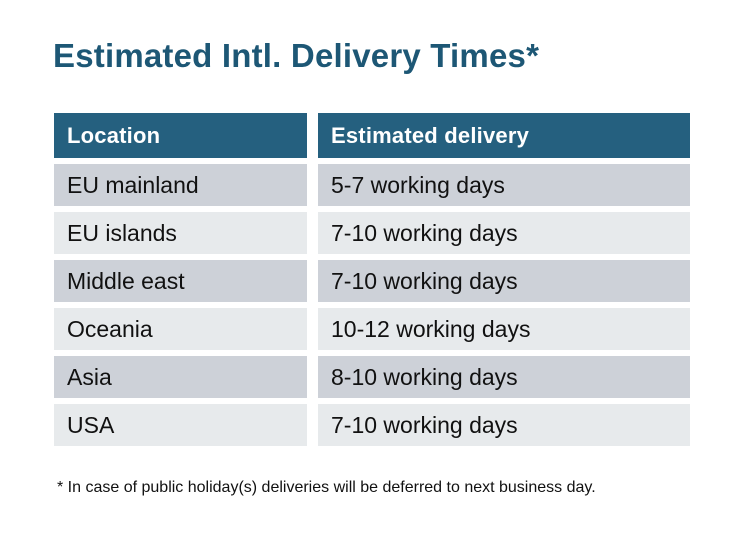  I want to click on table-cell-location: Middle east, so click(180, 281).